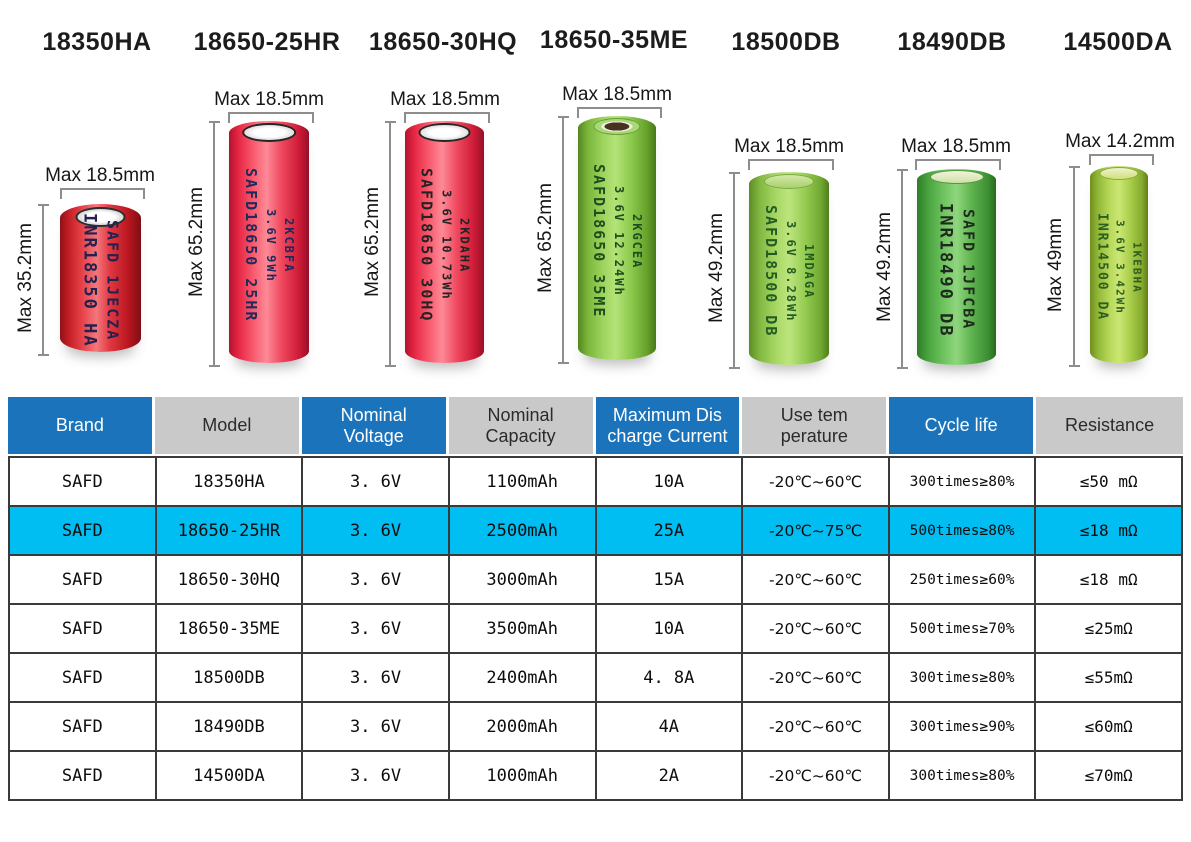 This screenshot has width=1191, height=842. What do you see at coordinates (25, 278) in the screenshot?
I see `height-dimension-label: Max 35.2mm` at bounding box center [25, 278].